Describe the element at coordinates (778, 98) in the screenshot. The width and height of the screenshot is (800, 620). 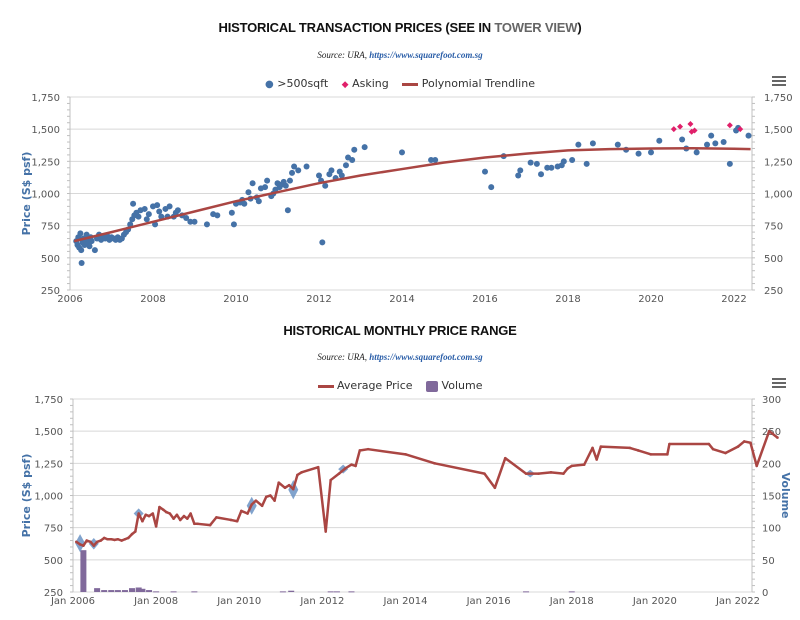
I see `y-right-tick-label: 1,750` at that location.